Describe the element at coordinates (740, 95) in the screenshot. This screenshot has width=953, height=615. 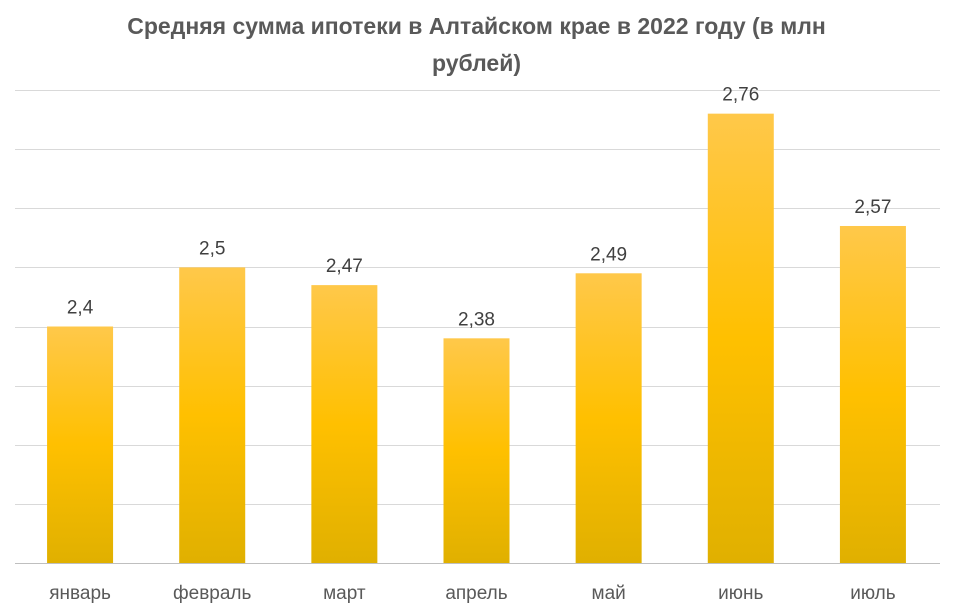
I see `data-label: 2,76` at that location.